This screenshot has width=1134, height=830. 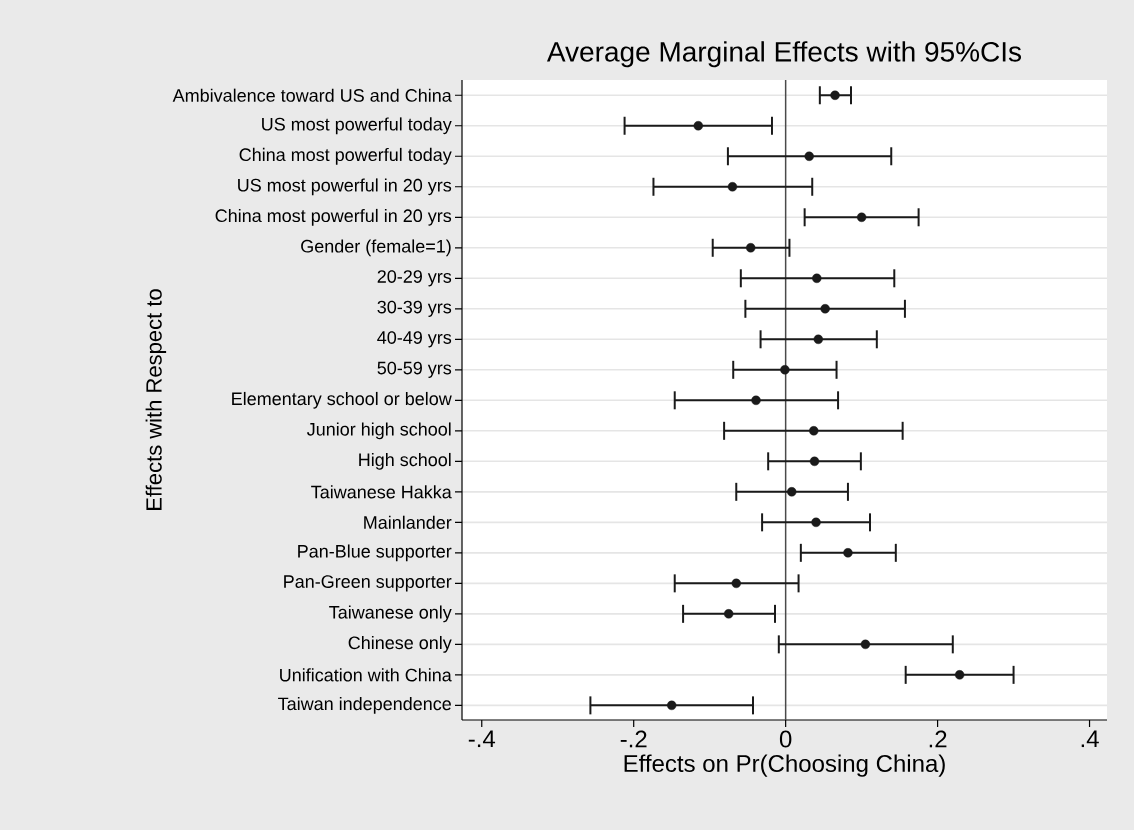 What do you see at coordinates (390, 614) in the screenshot?
I see `y-tick-label: Taiwanese only` at bounding box center [390, 614].